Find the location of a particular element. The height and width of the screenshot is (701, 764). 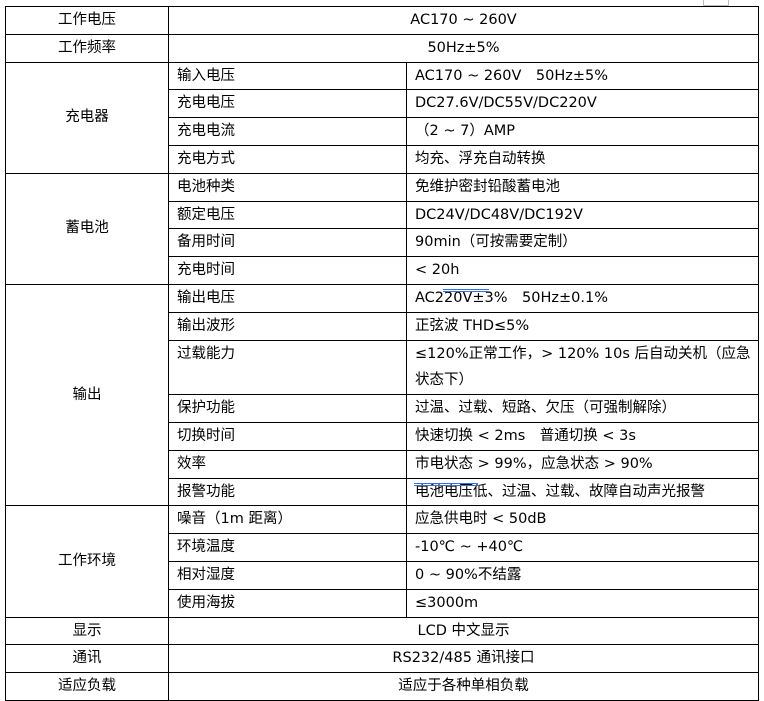

spec-subrow: 过载能力 ≤120%正常工作，> 120% 10s 后自动关机（应急状态下） is located at coordinates (382, 367).